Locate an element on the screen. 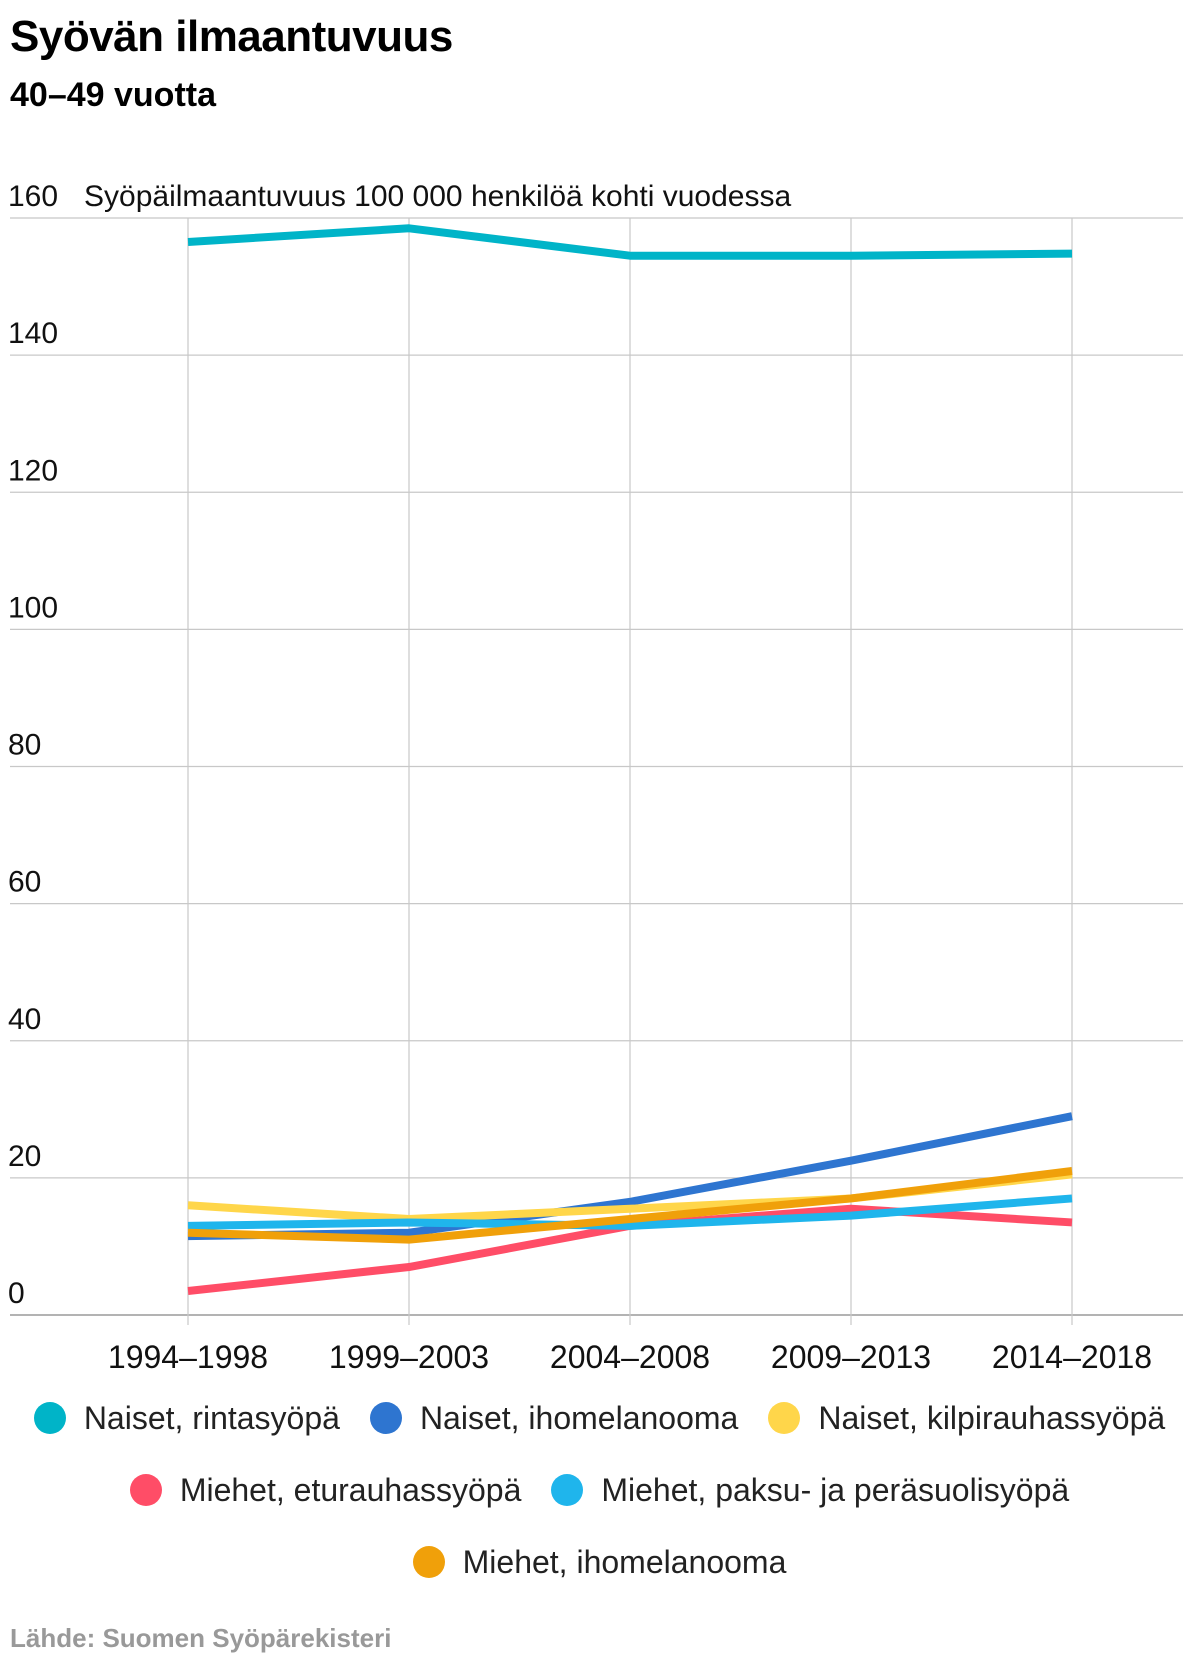 The height and width of the screenshot is (1672, 1199). x-tick-label: 1999–2003 is located at coordinates (409, 1357).